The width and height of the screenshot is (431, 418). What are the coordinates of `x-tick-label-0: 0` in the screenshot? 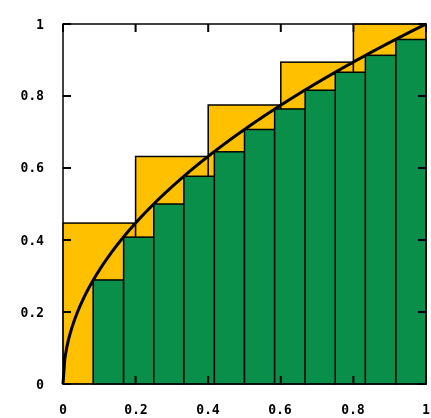 It's located at (63, 410).